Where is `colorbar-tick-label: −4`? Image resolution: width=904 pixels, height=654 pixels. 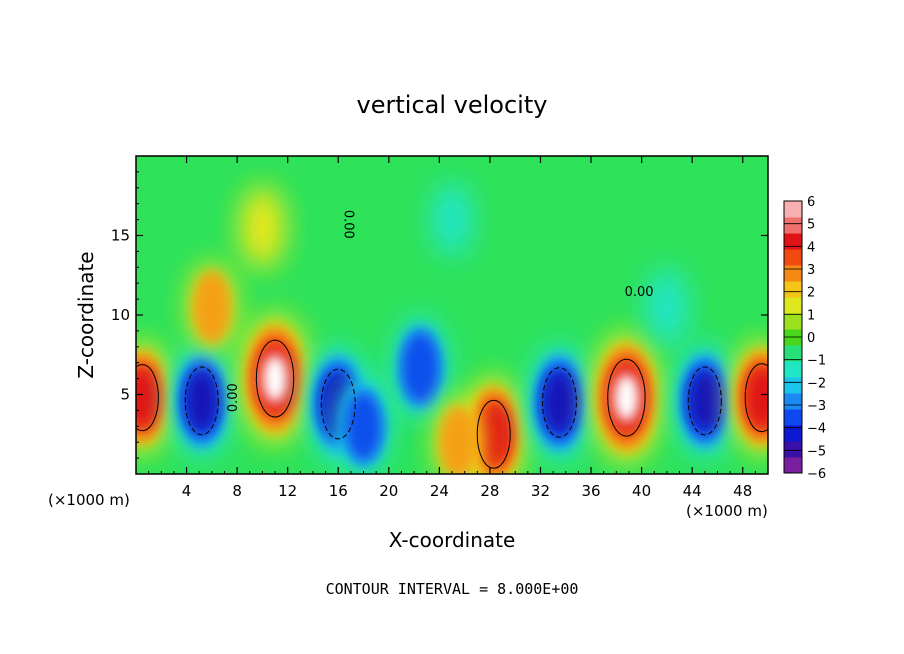 colorbar-tick-label: −4 is located at coordinates (816, 429).